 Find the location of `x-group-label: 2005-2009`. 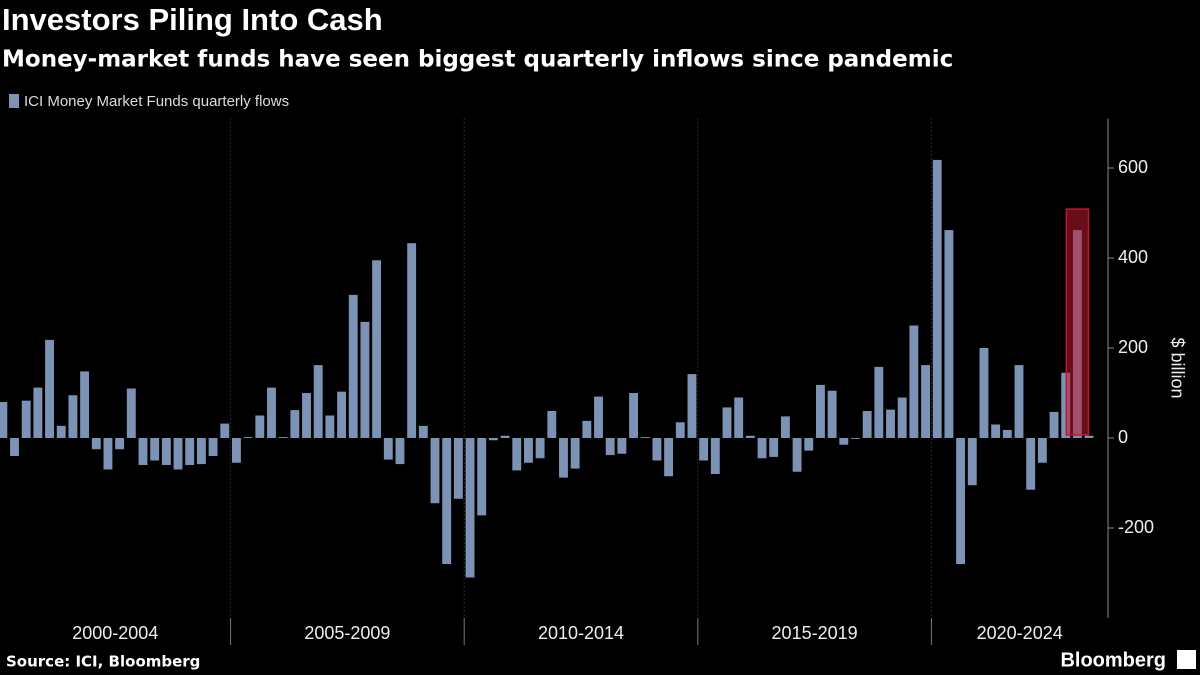

x-group-label: 2005-2009 is located at coordinates (347, 633).